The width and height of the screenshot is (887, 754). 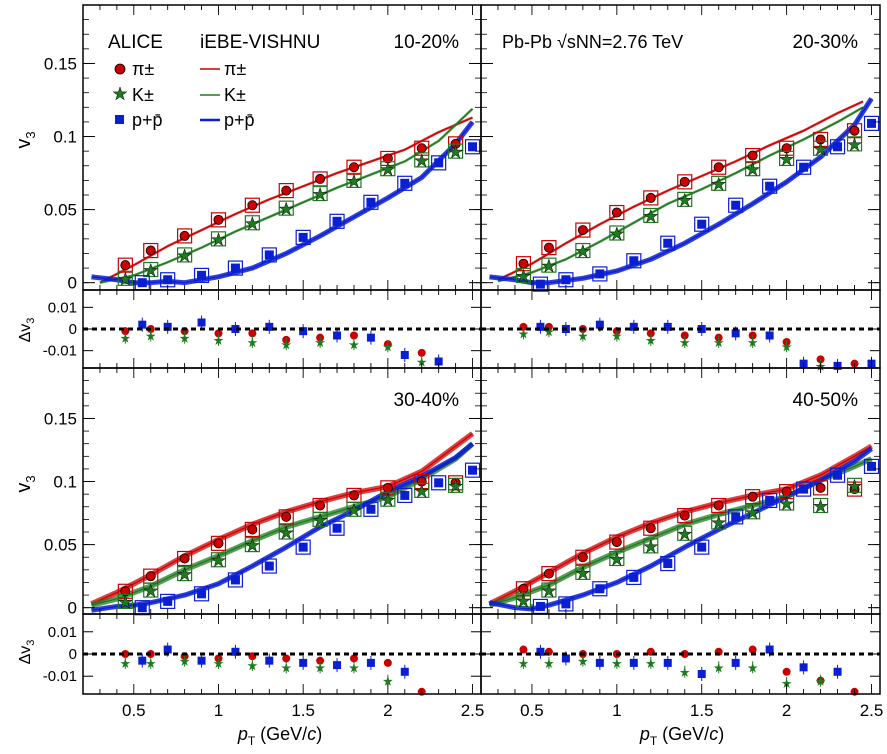 I want to click on x-tick-label: 1.5, so click(x=702, y=710).